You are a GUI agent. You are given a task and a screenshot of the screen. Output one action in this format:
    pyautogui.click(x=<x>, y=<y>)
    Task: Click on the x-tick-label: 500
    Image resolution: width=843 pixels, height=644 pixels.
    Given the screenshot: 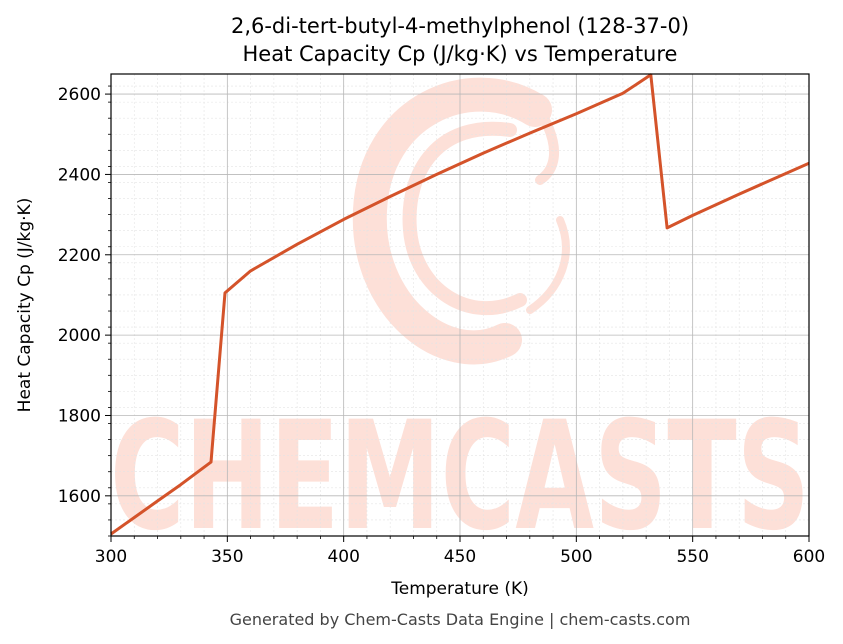 What is the action you would take?
    pyautogui.click(x=576, y=557)
    